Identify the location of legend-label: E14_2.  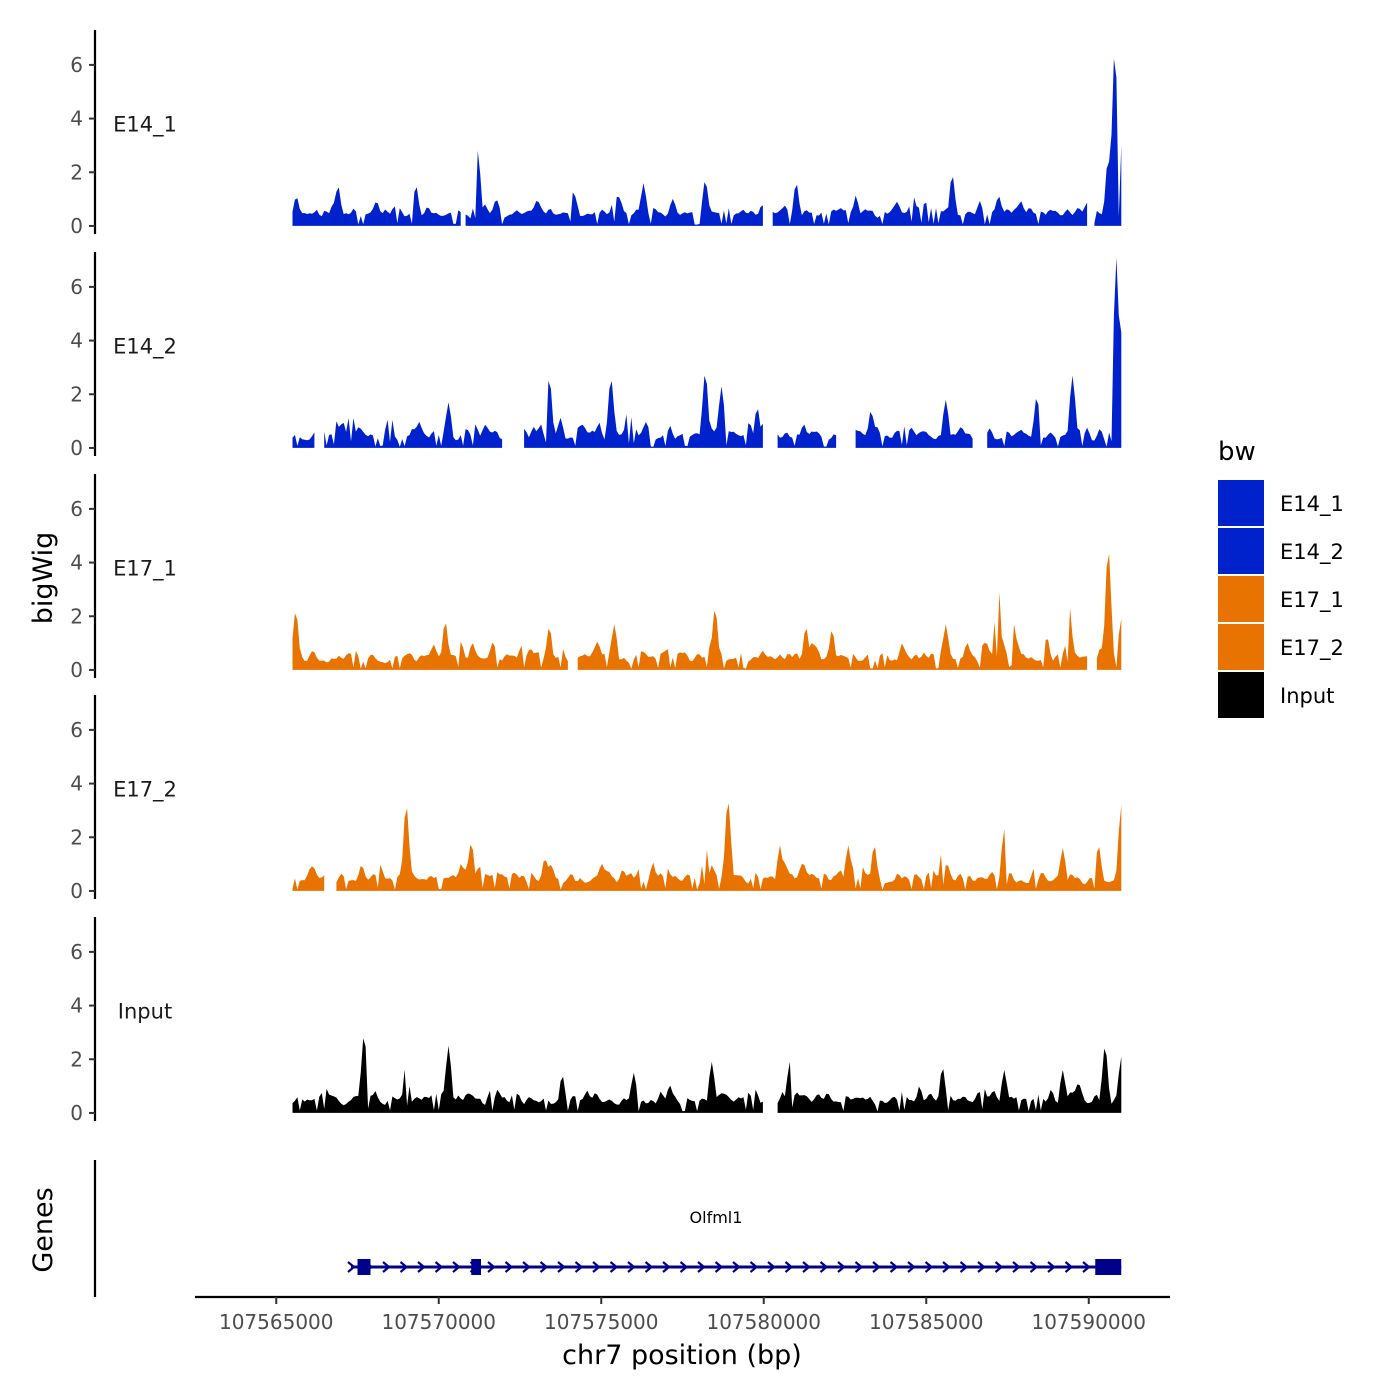
(1312, 552).